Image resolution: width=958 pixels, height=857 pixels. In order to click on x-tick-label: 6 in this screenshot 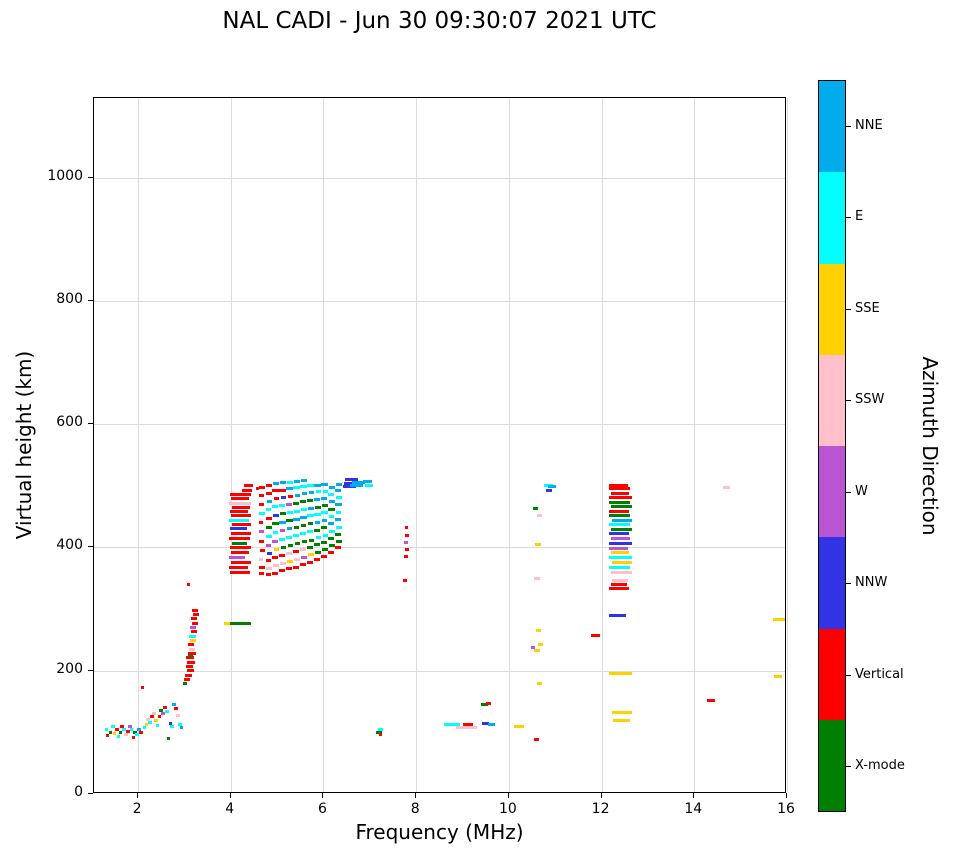, I will do `click(322, 809)`.